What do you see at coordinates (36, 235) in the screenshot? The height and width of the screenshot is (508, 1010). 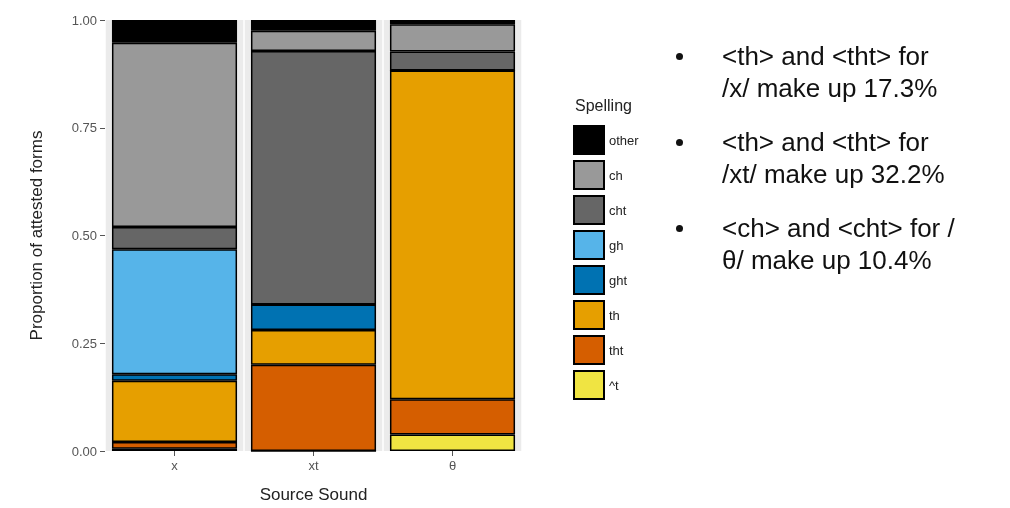 I see `y-axis-title: Proportion of attested forms` at bounding box center [36, 235].